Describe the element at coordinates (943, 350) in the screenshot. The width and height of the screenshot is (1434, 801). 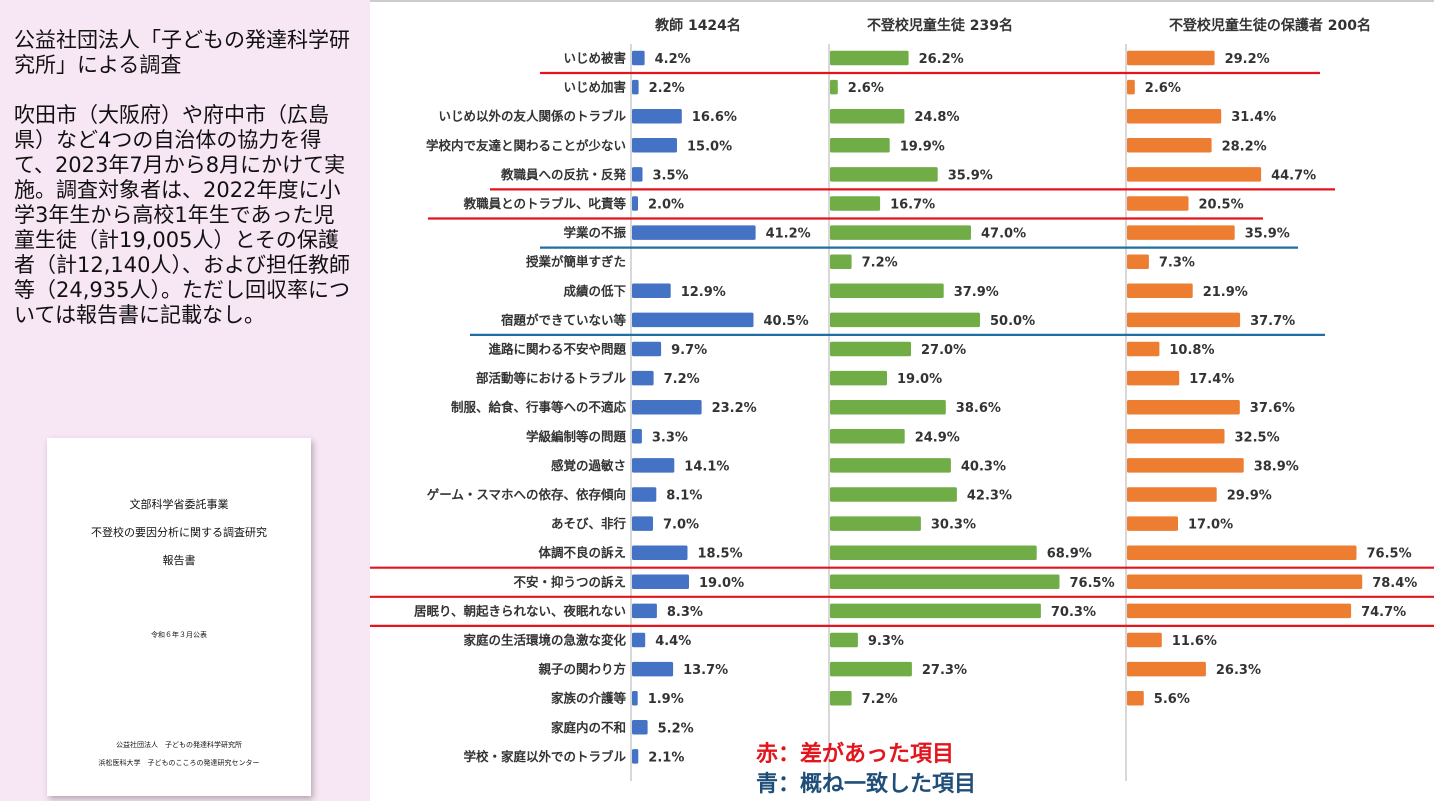
I see `value-label: 27.0%` at that location.